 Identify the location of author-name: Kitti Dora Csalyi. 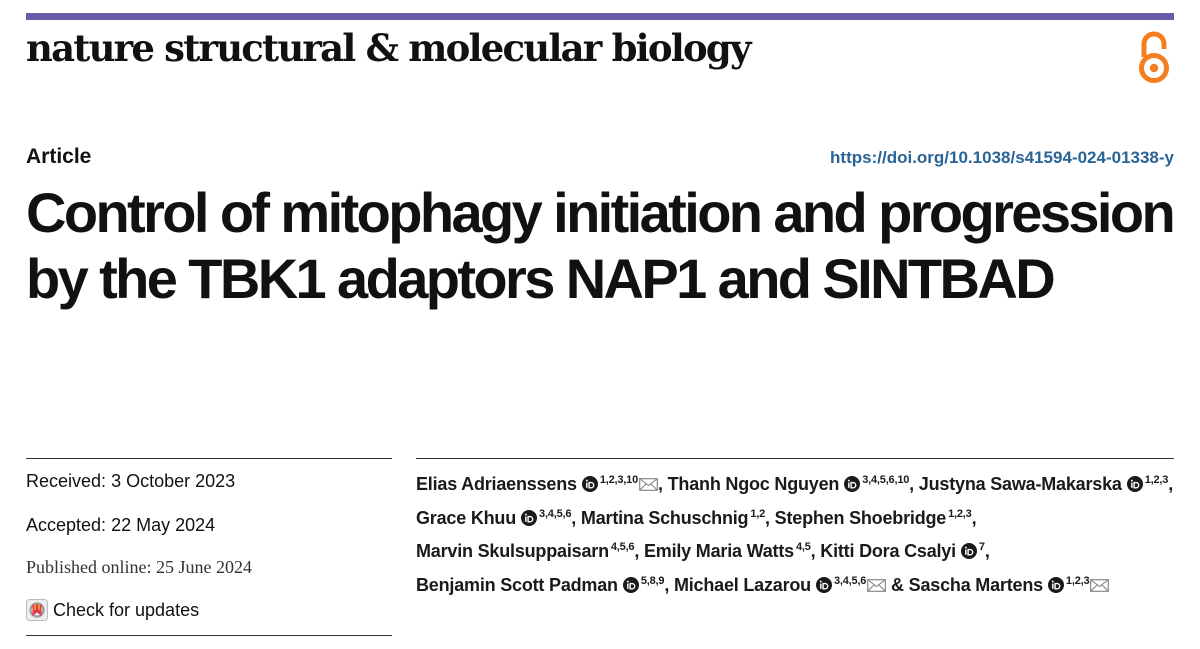
(888, 551).